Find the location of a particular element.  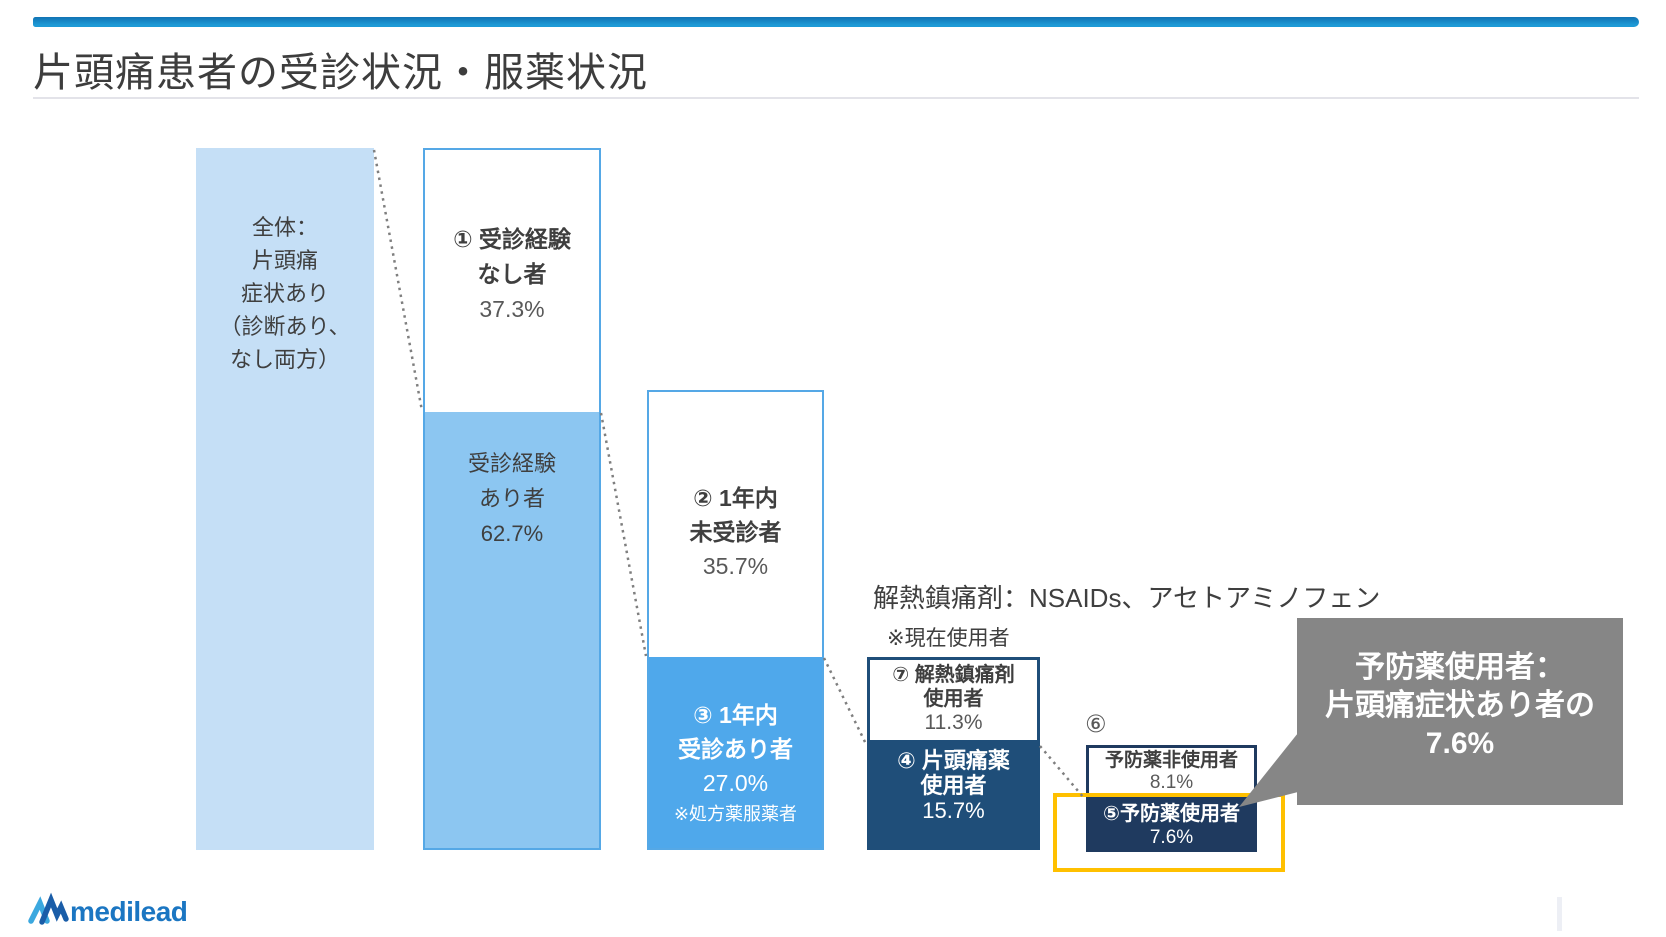

logo-pulse-icon-dark is located at coordinates (54, 908).